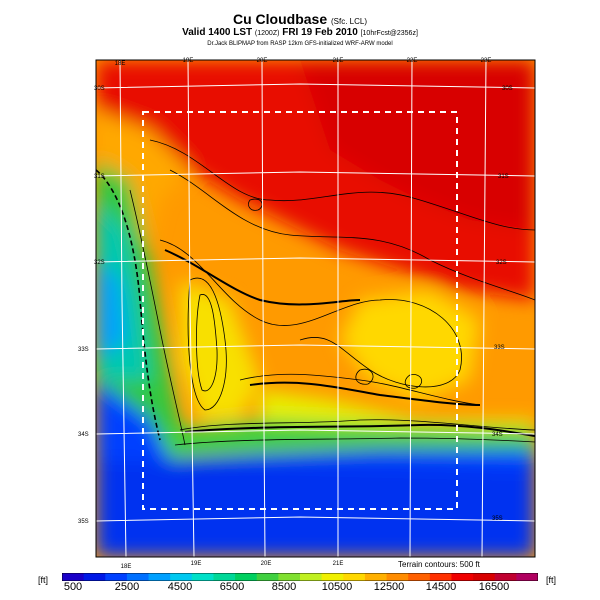 This screenshot has width=600, height=600. I want to click on right-lat-label: 30S, so click(507, 89).